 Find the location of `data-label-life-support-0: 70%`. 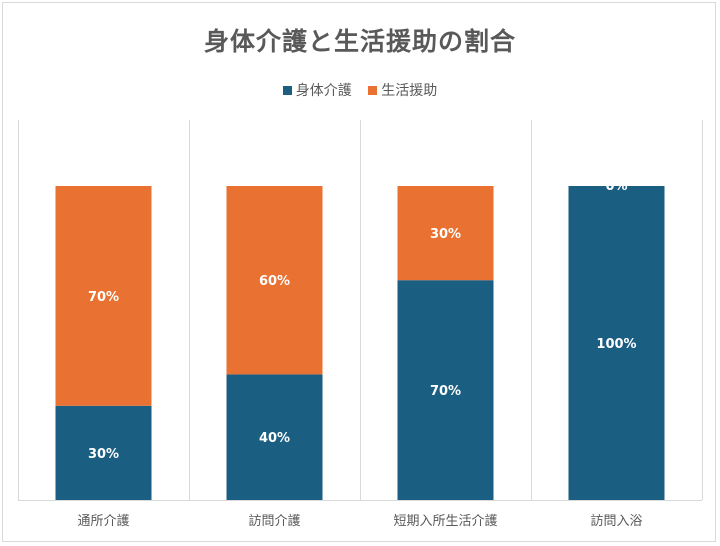

data-label-life-support-0: 70% is located at coordinates (103, 297).